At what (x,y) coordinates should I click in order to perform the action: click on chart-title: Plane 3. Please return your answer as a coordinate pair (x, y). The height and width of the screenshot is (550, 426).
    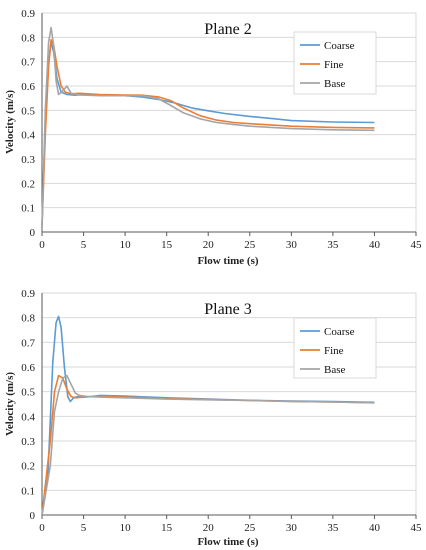
    Looking at the image, I should click on (228, 309).